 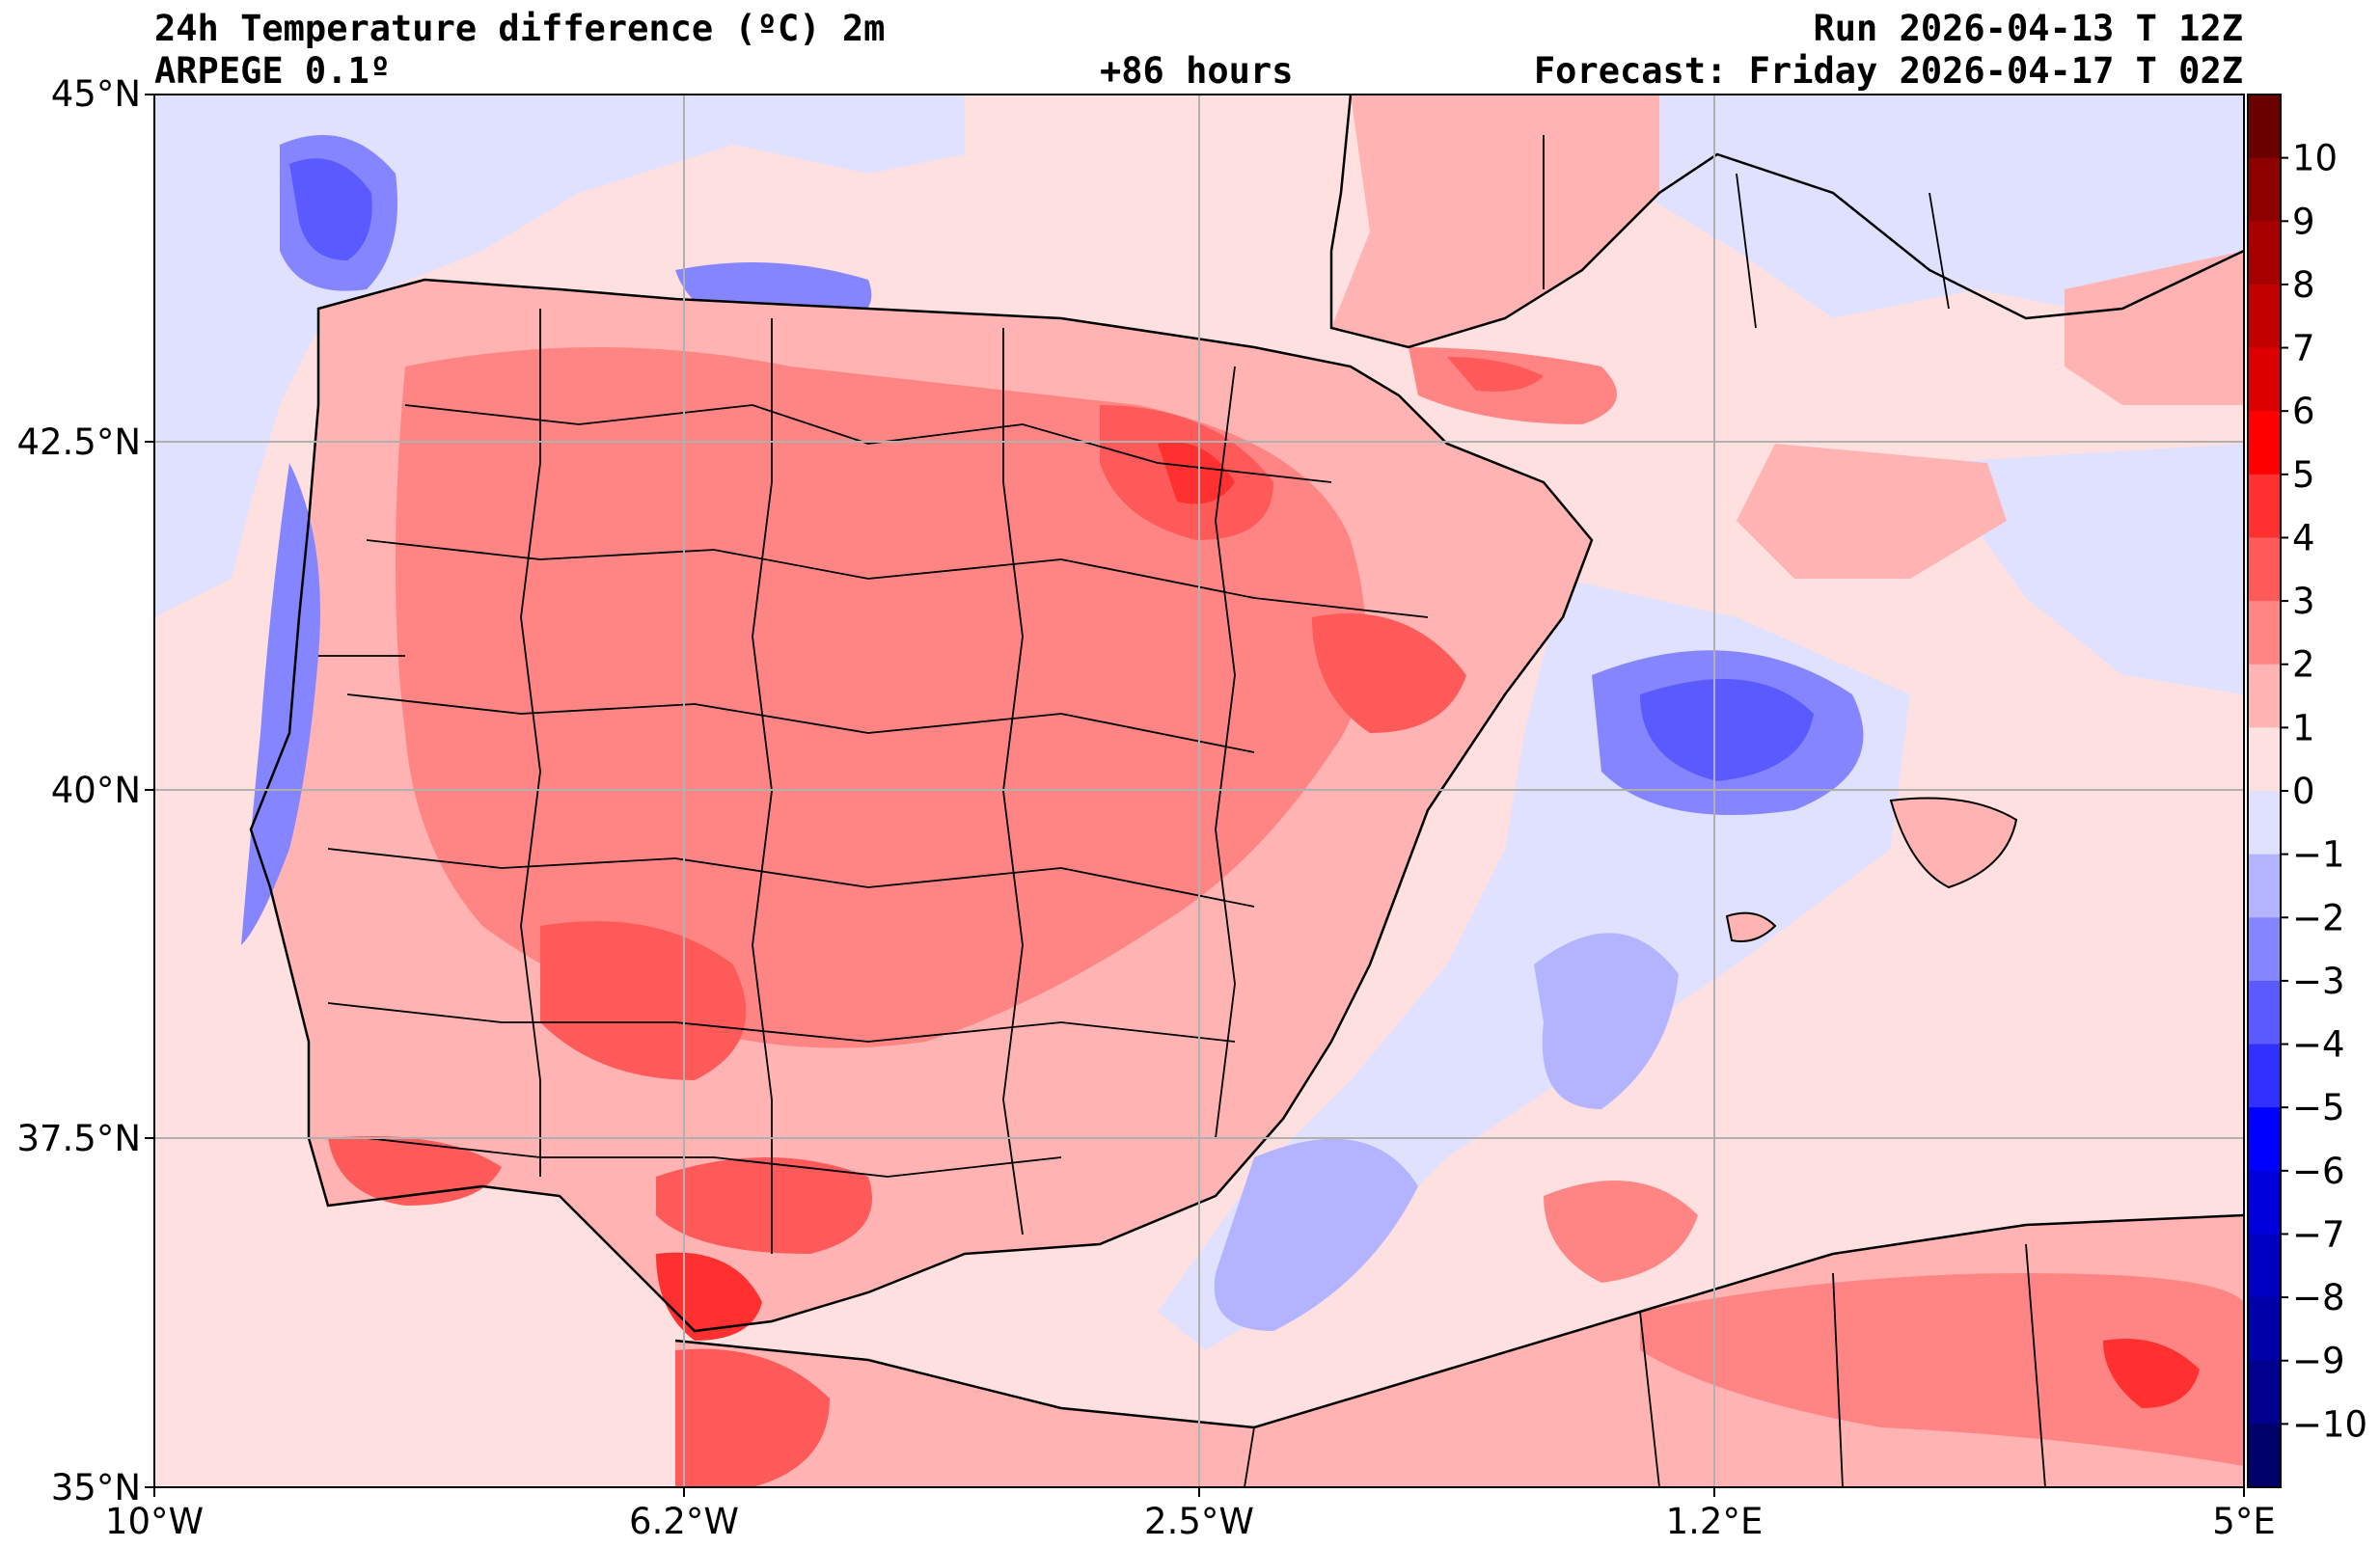 I want to click on ebro-hotter-core, so click(x=1196, y=473).